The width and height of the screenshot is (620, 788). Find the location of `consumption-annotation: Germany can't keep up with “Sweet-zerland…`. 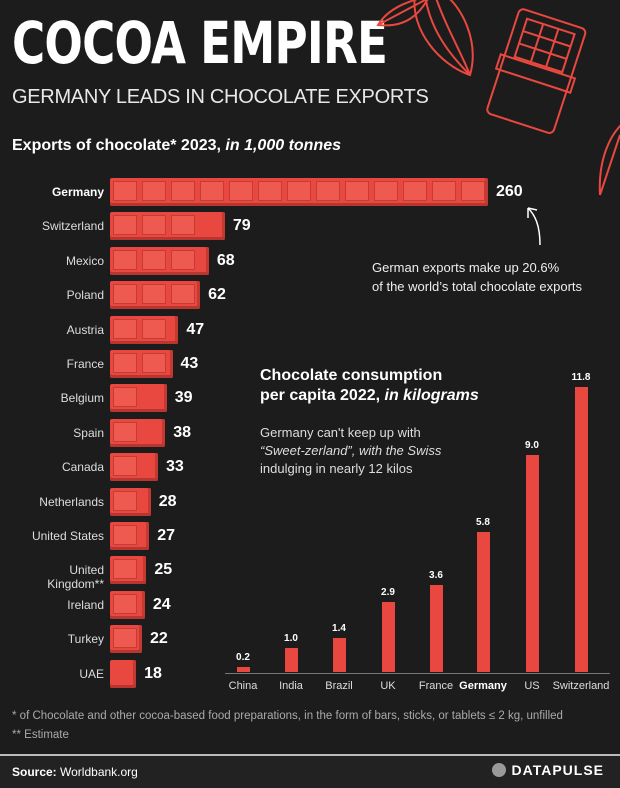

consumption-annotation: Germany can't keep up with “Sweet-zerland… is located at coordinates (351, 450).